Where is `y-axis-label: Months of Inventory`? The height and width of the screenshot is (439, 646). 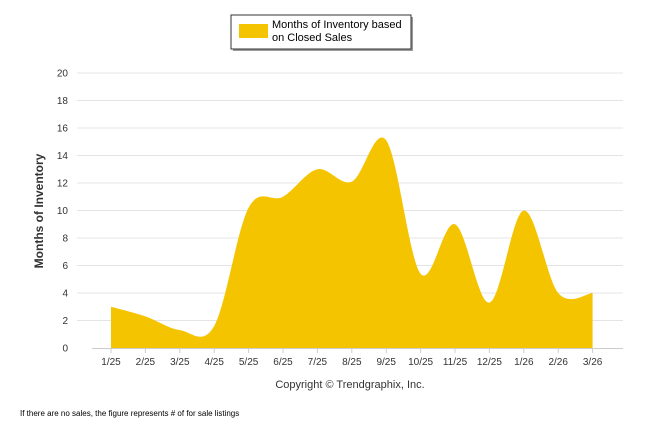 y-axis-label: Months of Inventory is located at coordinates (39, 210).